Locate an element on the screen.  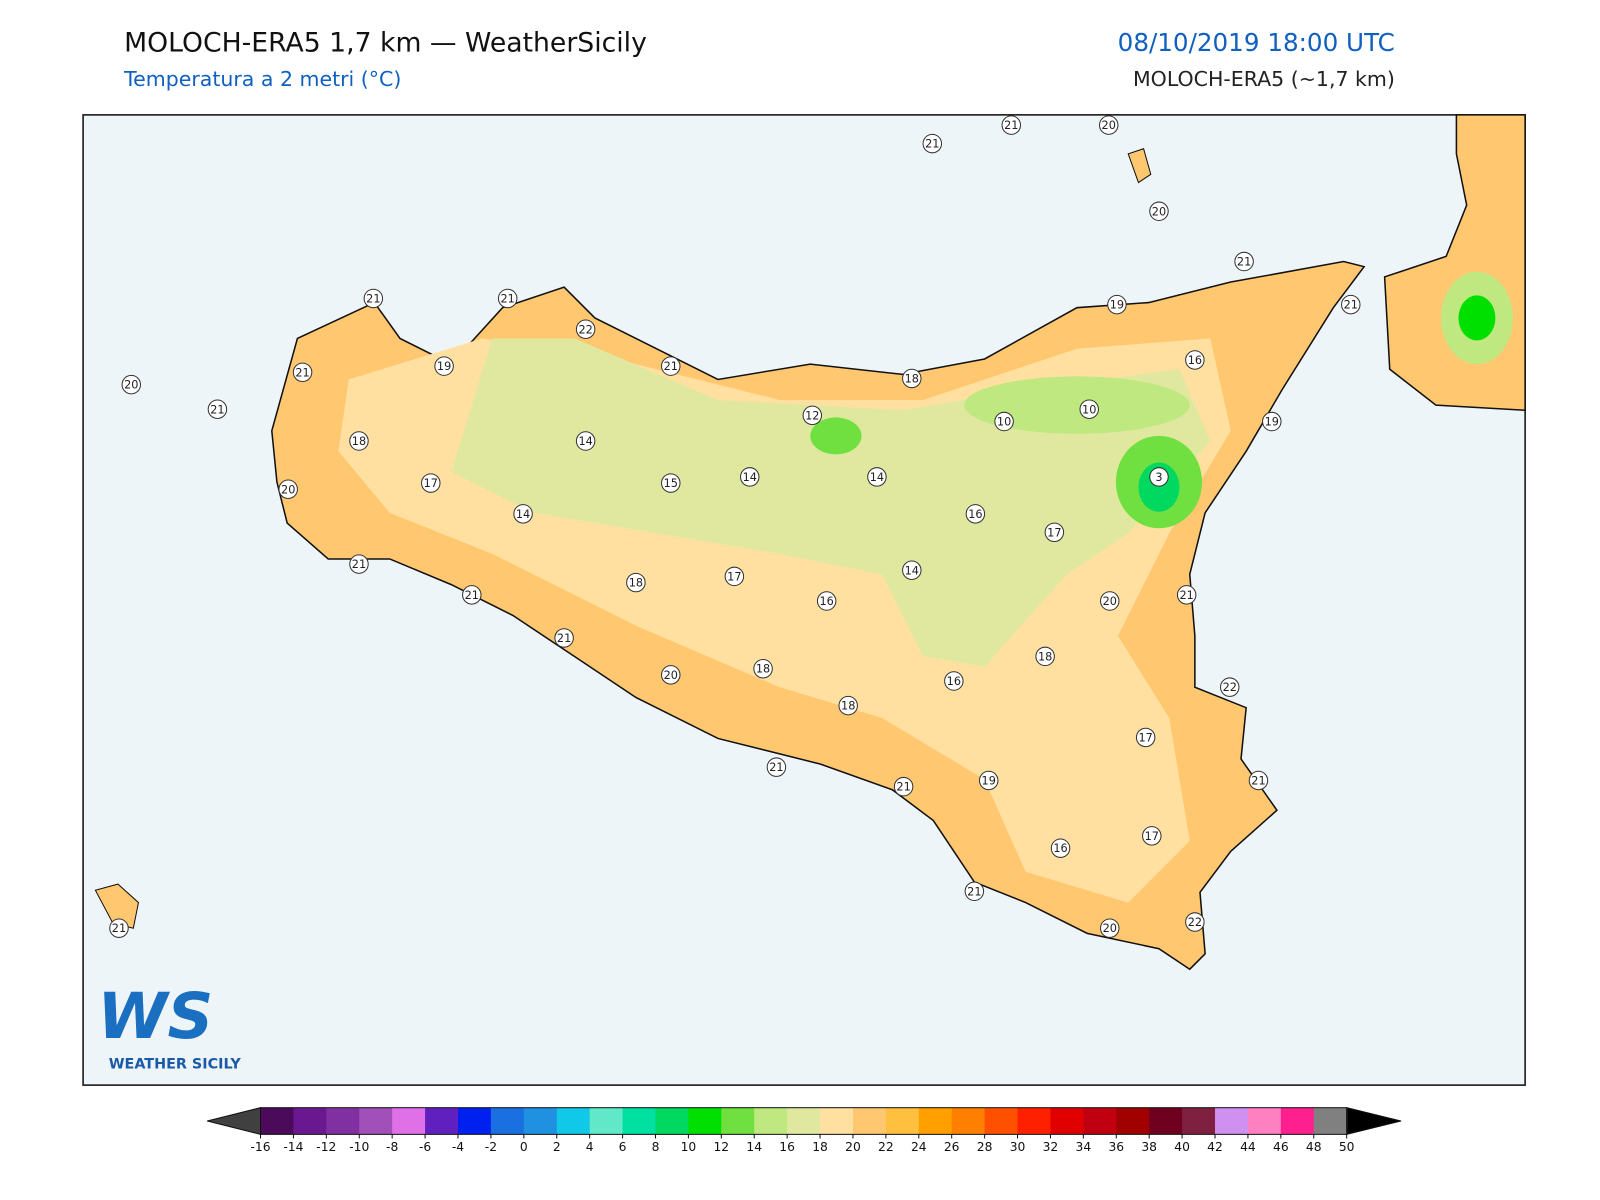
green-area is located at coordinates (1477, 318).